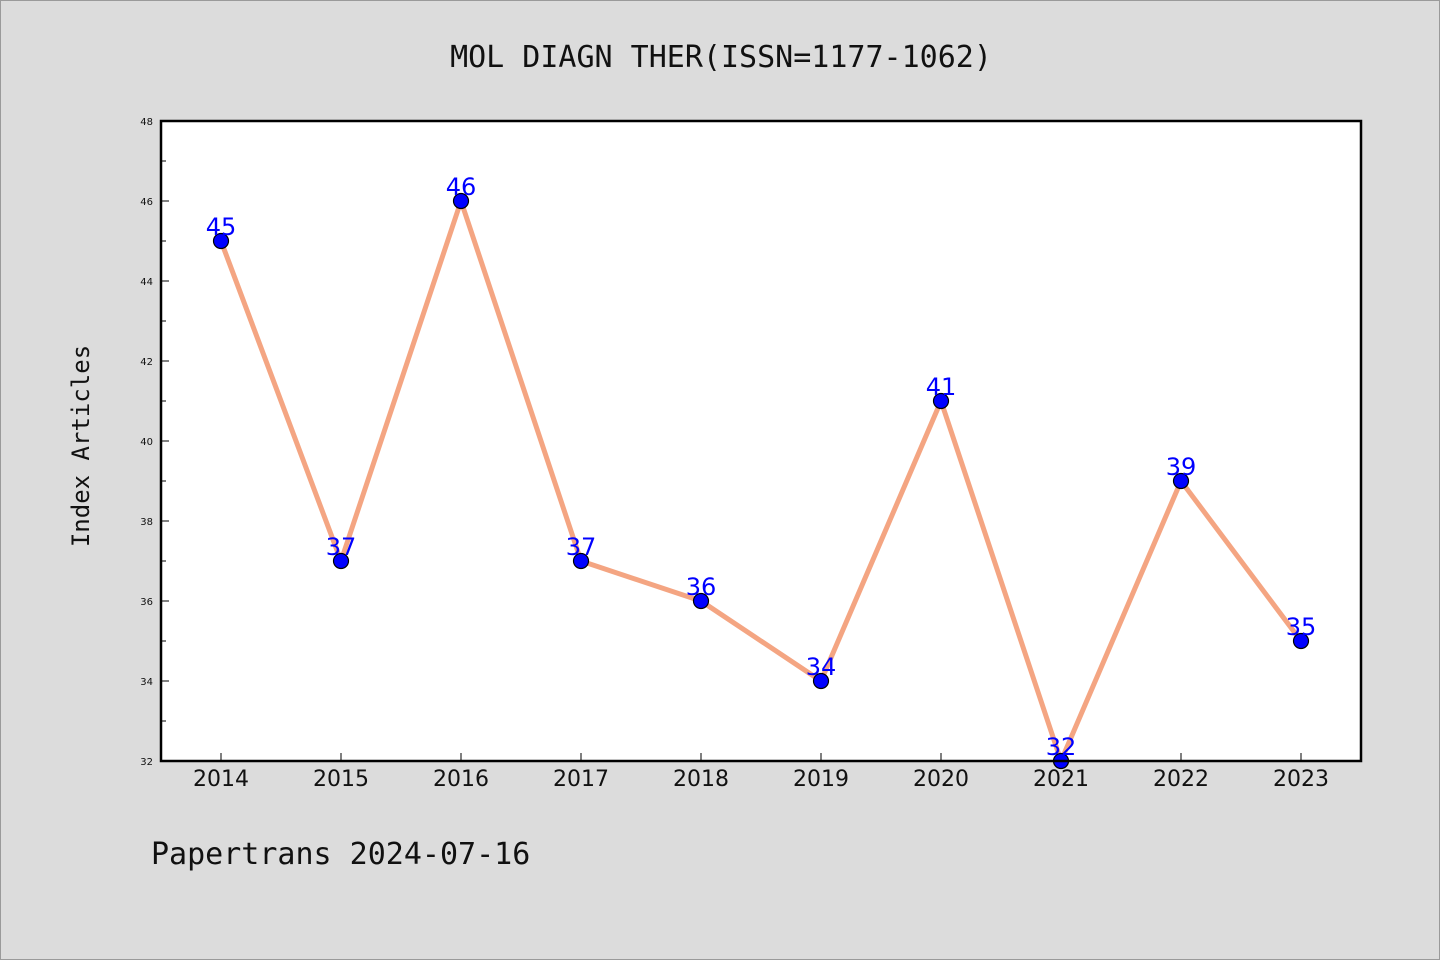 The width and height of the screenshot is (1440, 960). What do you see at coordinates (941, 779) in the screenshot?
I see `x-tick-label: 2020` at bounding box center [941, 779].